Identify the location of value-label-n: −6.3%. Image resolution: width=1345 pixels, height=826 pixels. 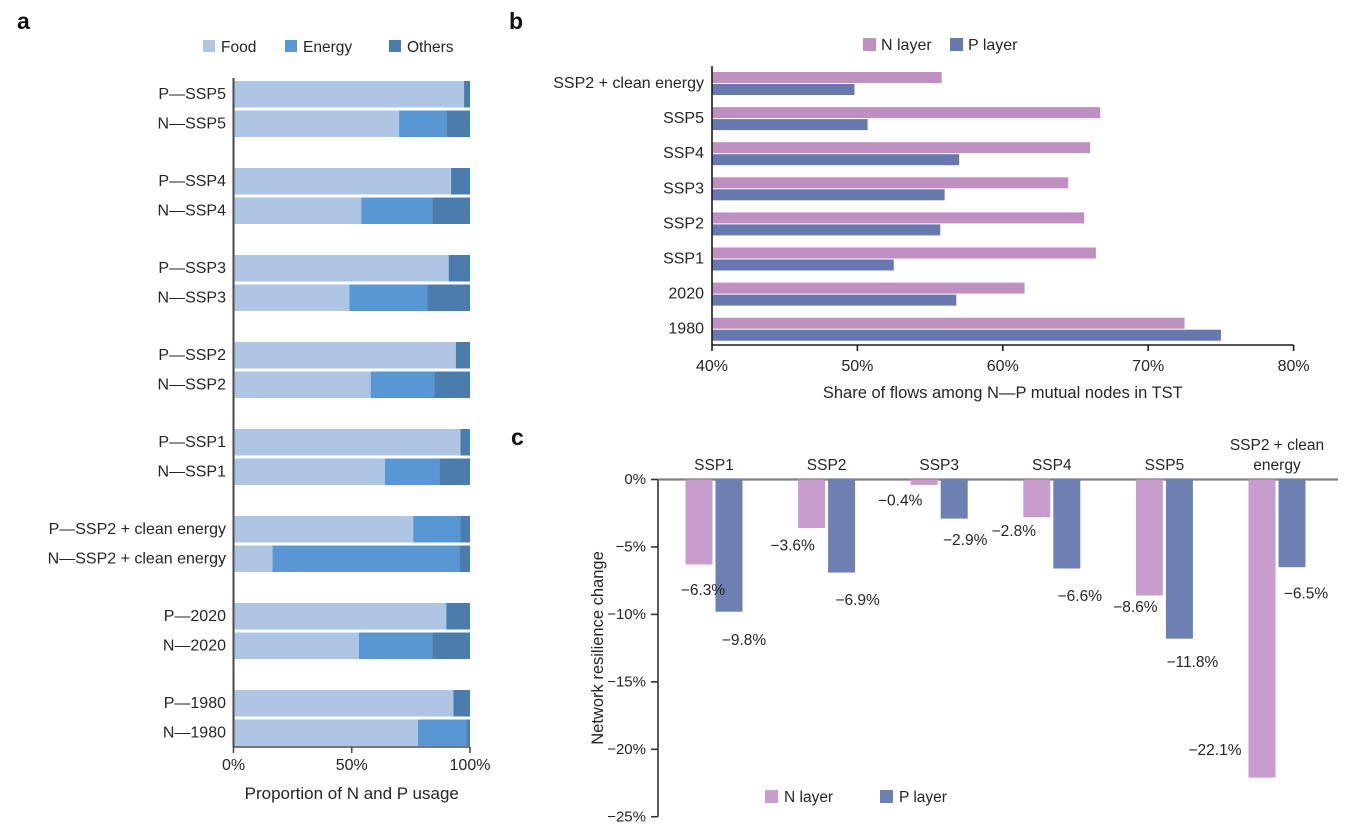
(703, 590).